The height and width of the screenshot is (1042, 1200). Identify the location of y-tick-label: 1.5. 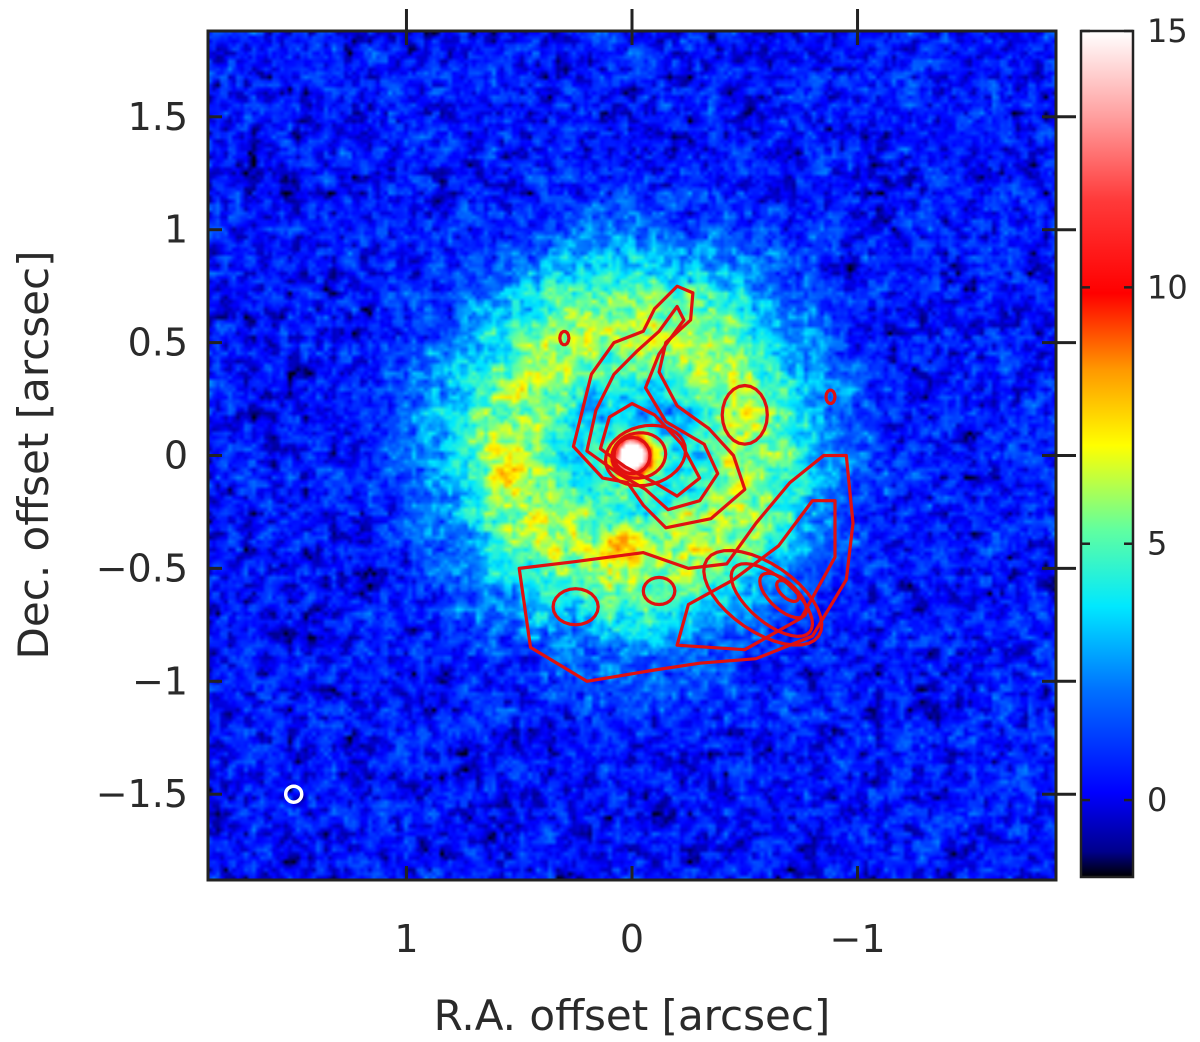
(158, 117).